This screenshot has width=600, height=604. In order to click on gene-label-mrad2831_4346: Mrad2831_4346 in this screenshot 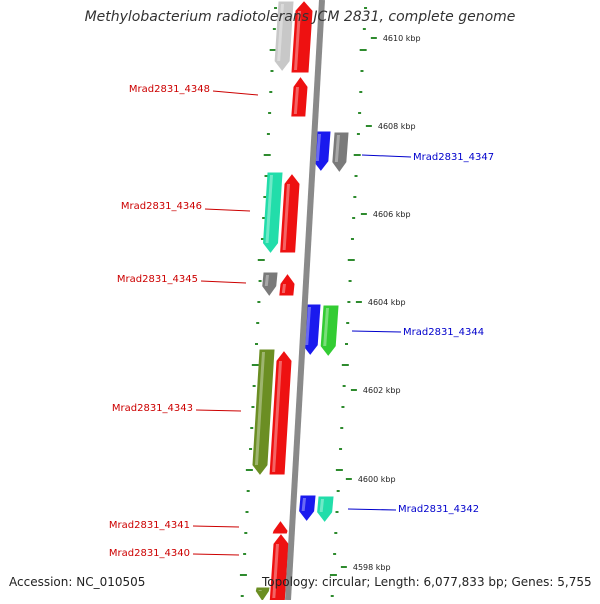, I will do `click(161, 206)`.